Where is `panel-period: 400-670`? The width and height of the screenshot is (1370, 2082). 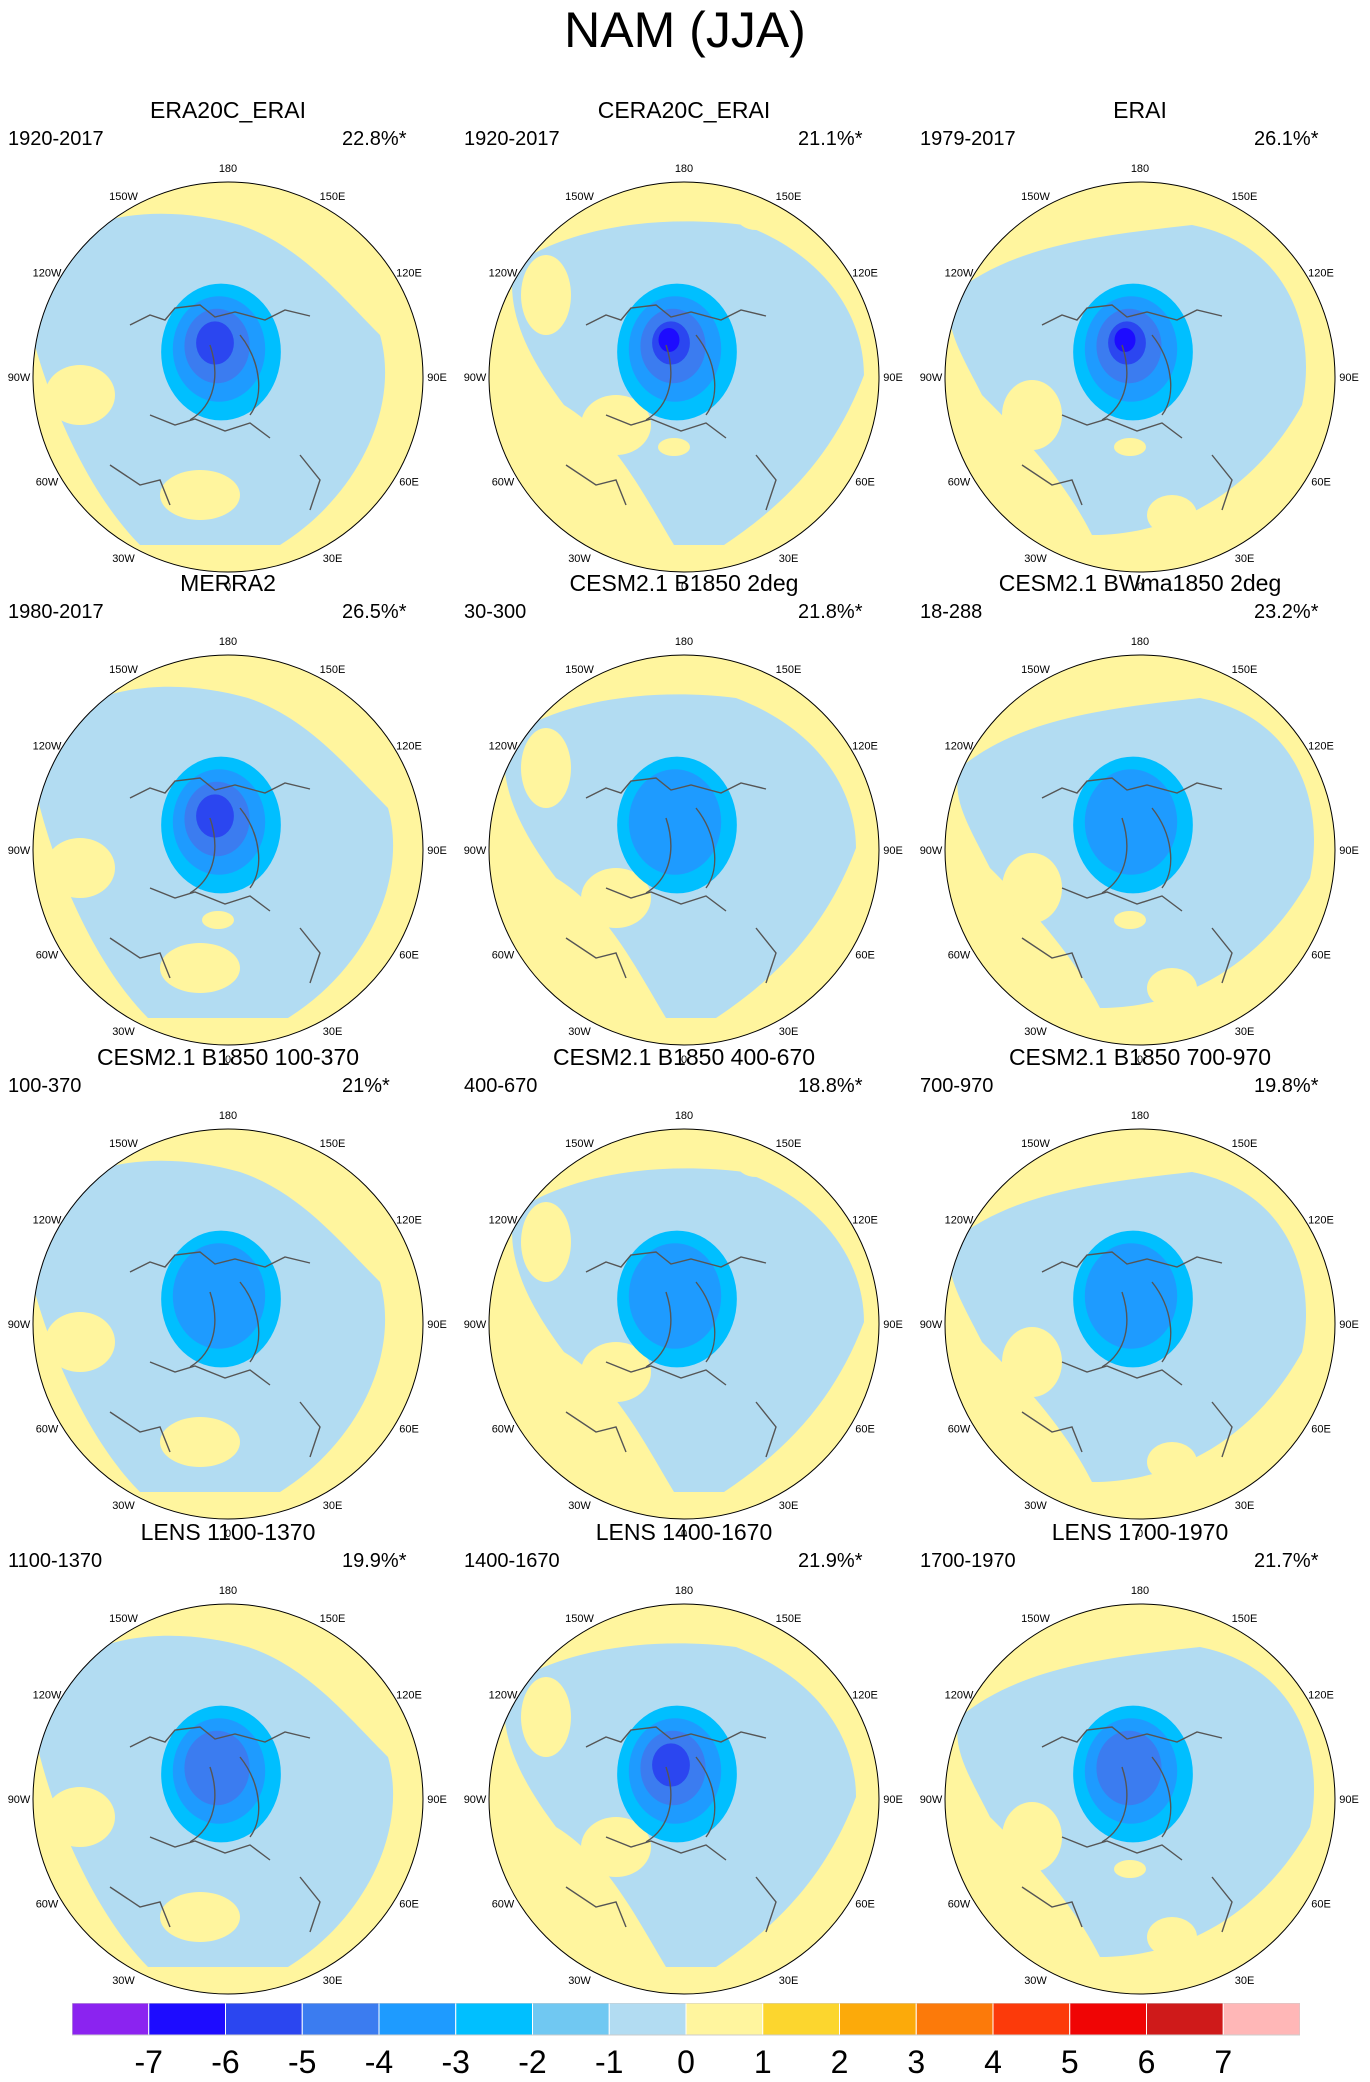
panel-period: 400-670 is located at coordinates (501, 1086).